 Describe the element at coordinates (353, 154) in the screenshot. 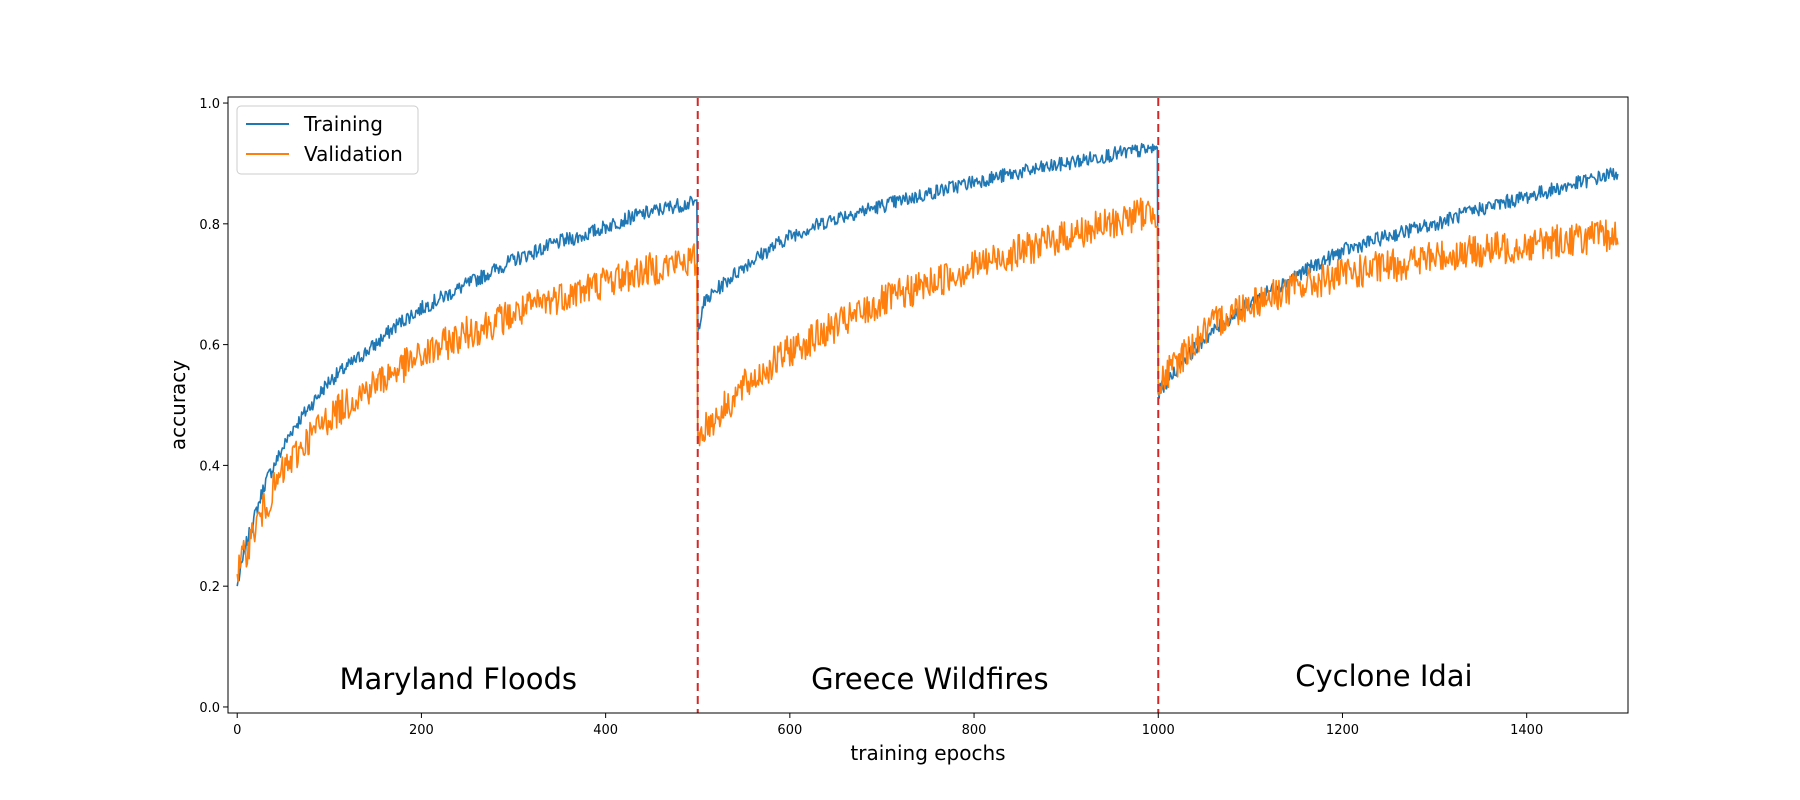

I see `legend-label: Validation` at that location.